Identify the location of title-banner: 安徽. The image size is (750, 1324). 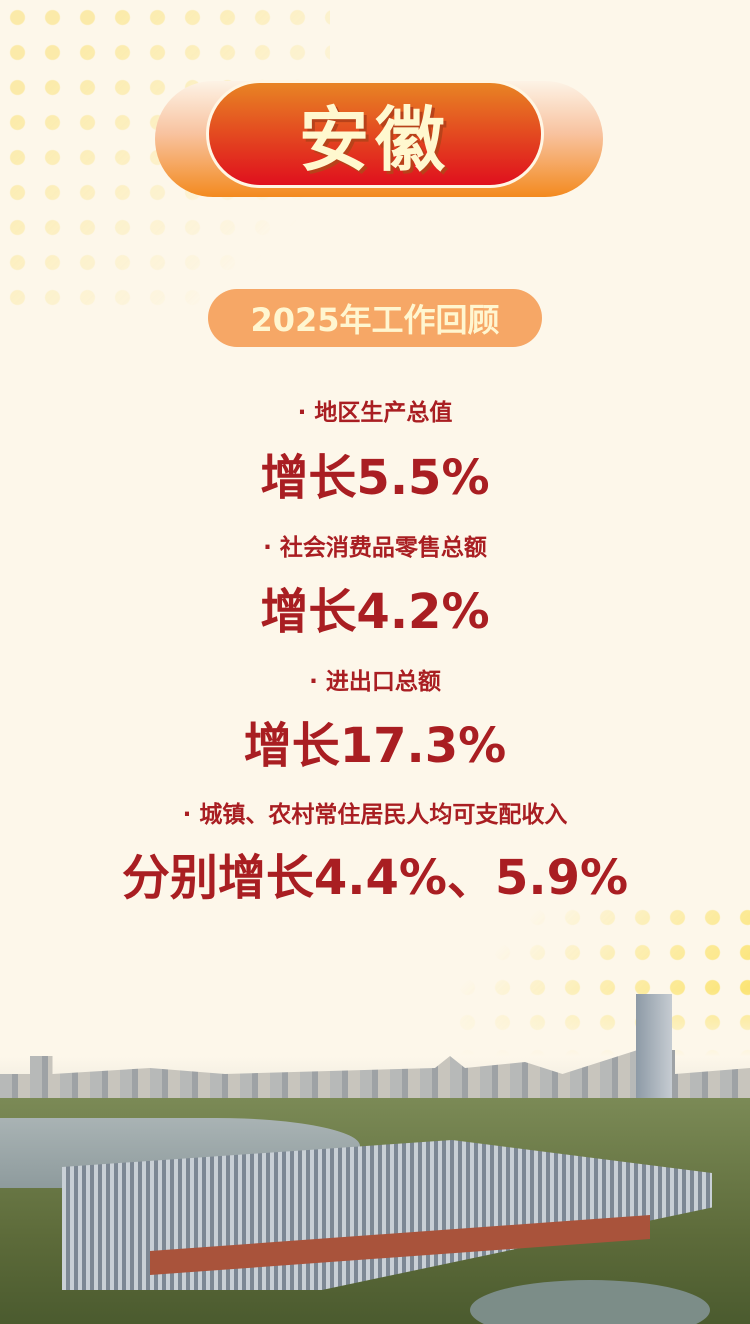
(375, 134).